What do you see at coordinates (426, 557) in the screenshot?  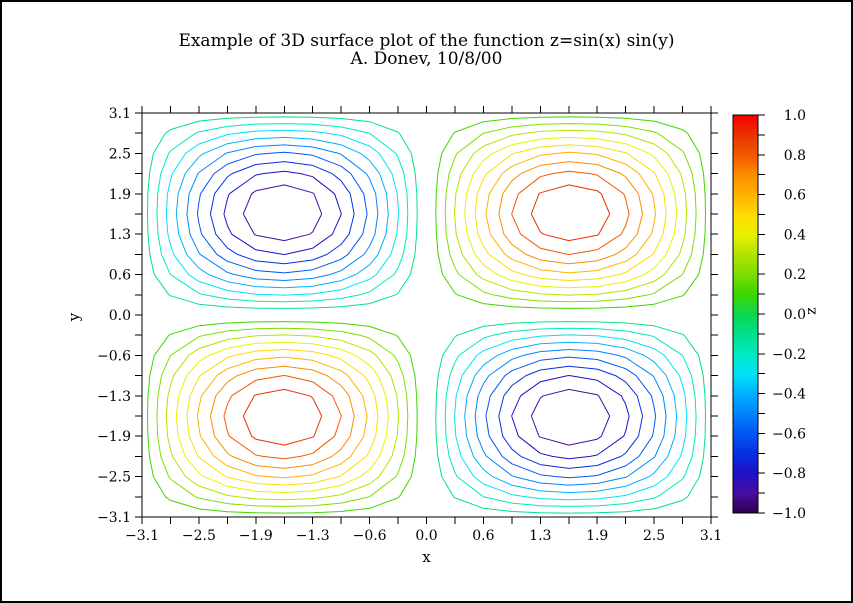 I see `x-axis-label: x` at bounding box center [426, 557].